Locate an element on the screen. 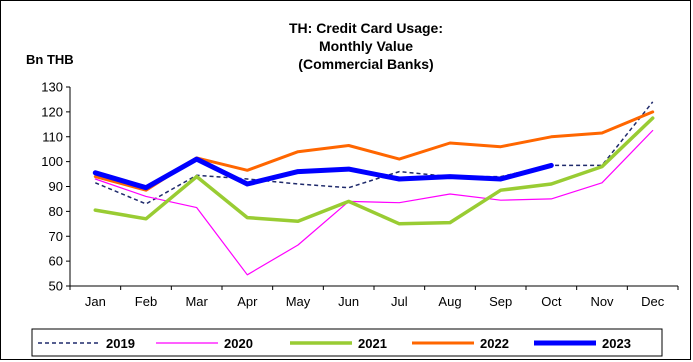  y-tick-label: 90 is located at coordinates (56, 186).